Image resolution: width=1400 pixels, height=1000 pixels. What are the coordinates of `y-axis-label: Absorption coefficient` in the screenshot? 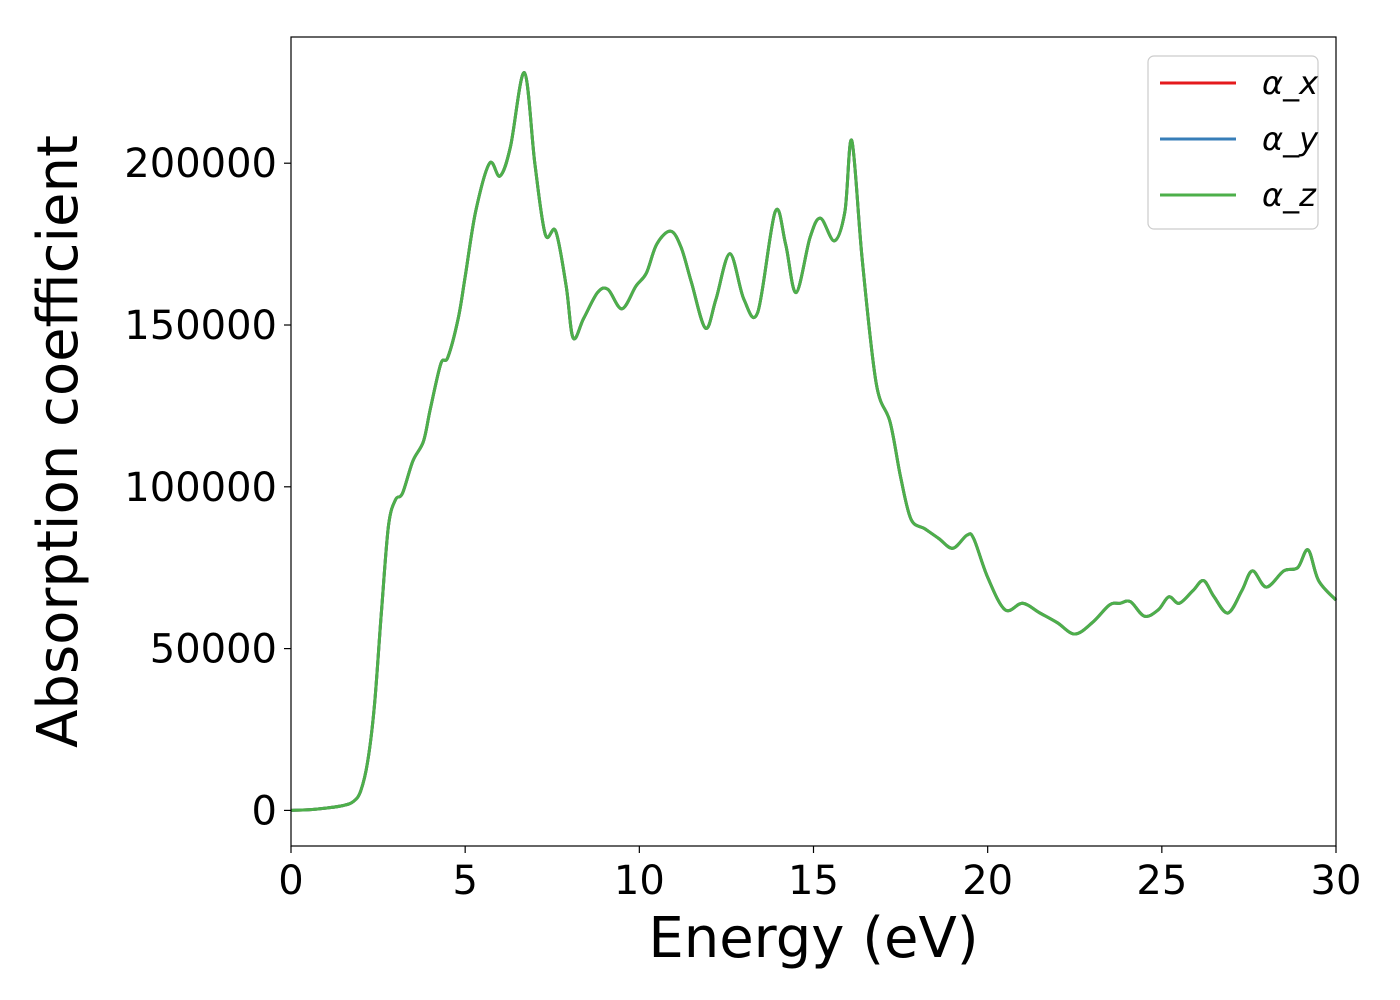 It's located at (58, 441).